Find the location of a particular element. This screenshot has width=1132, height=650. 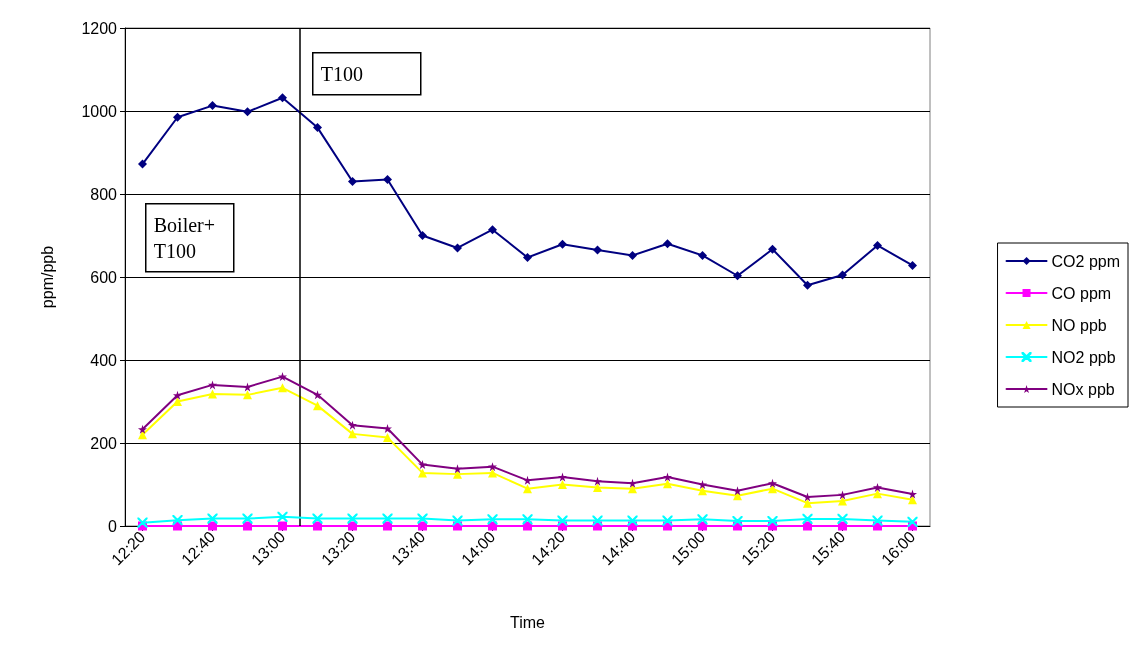

annotation: Boiler+ T100 is located at coordinates (187, 237).